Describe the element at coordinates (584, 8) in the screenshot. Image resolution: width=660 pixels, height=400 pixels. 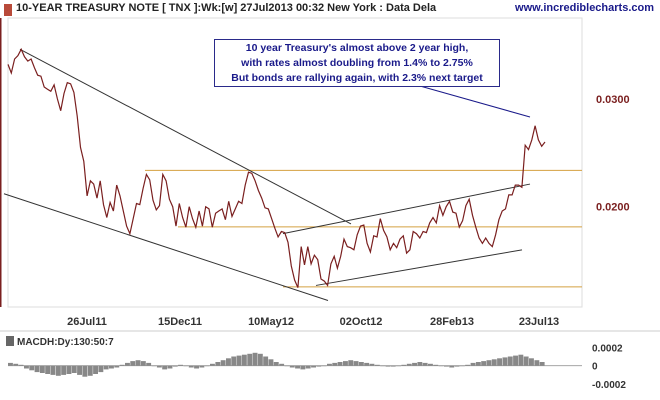
I see `site-url: www.incrediblecharts.com` at that location.